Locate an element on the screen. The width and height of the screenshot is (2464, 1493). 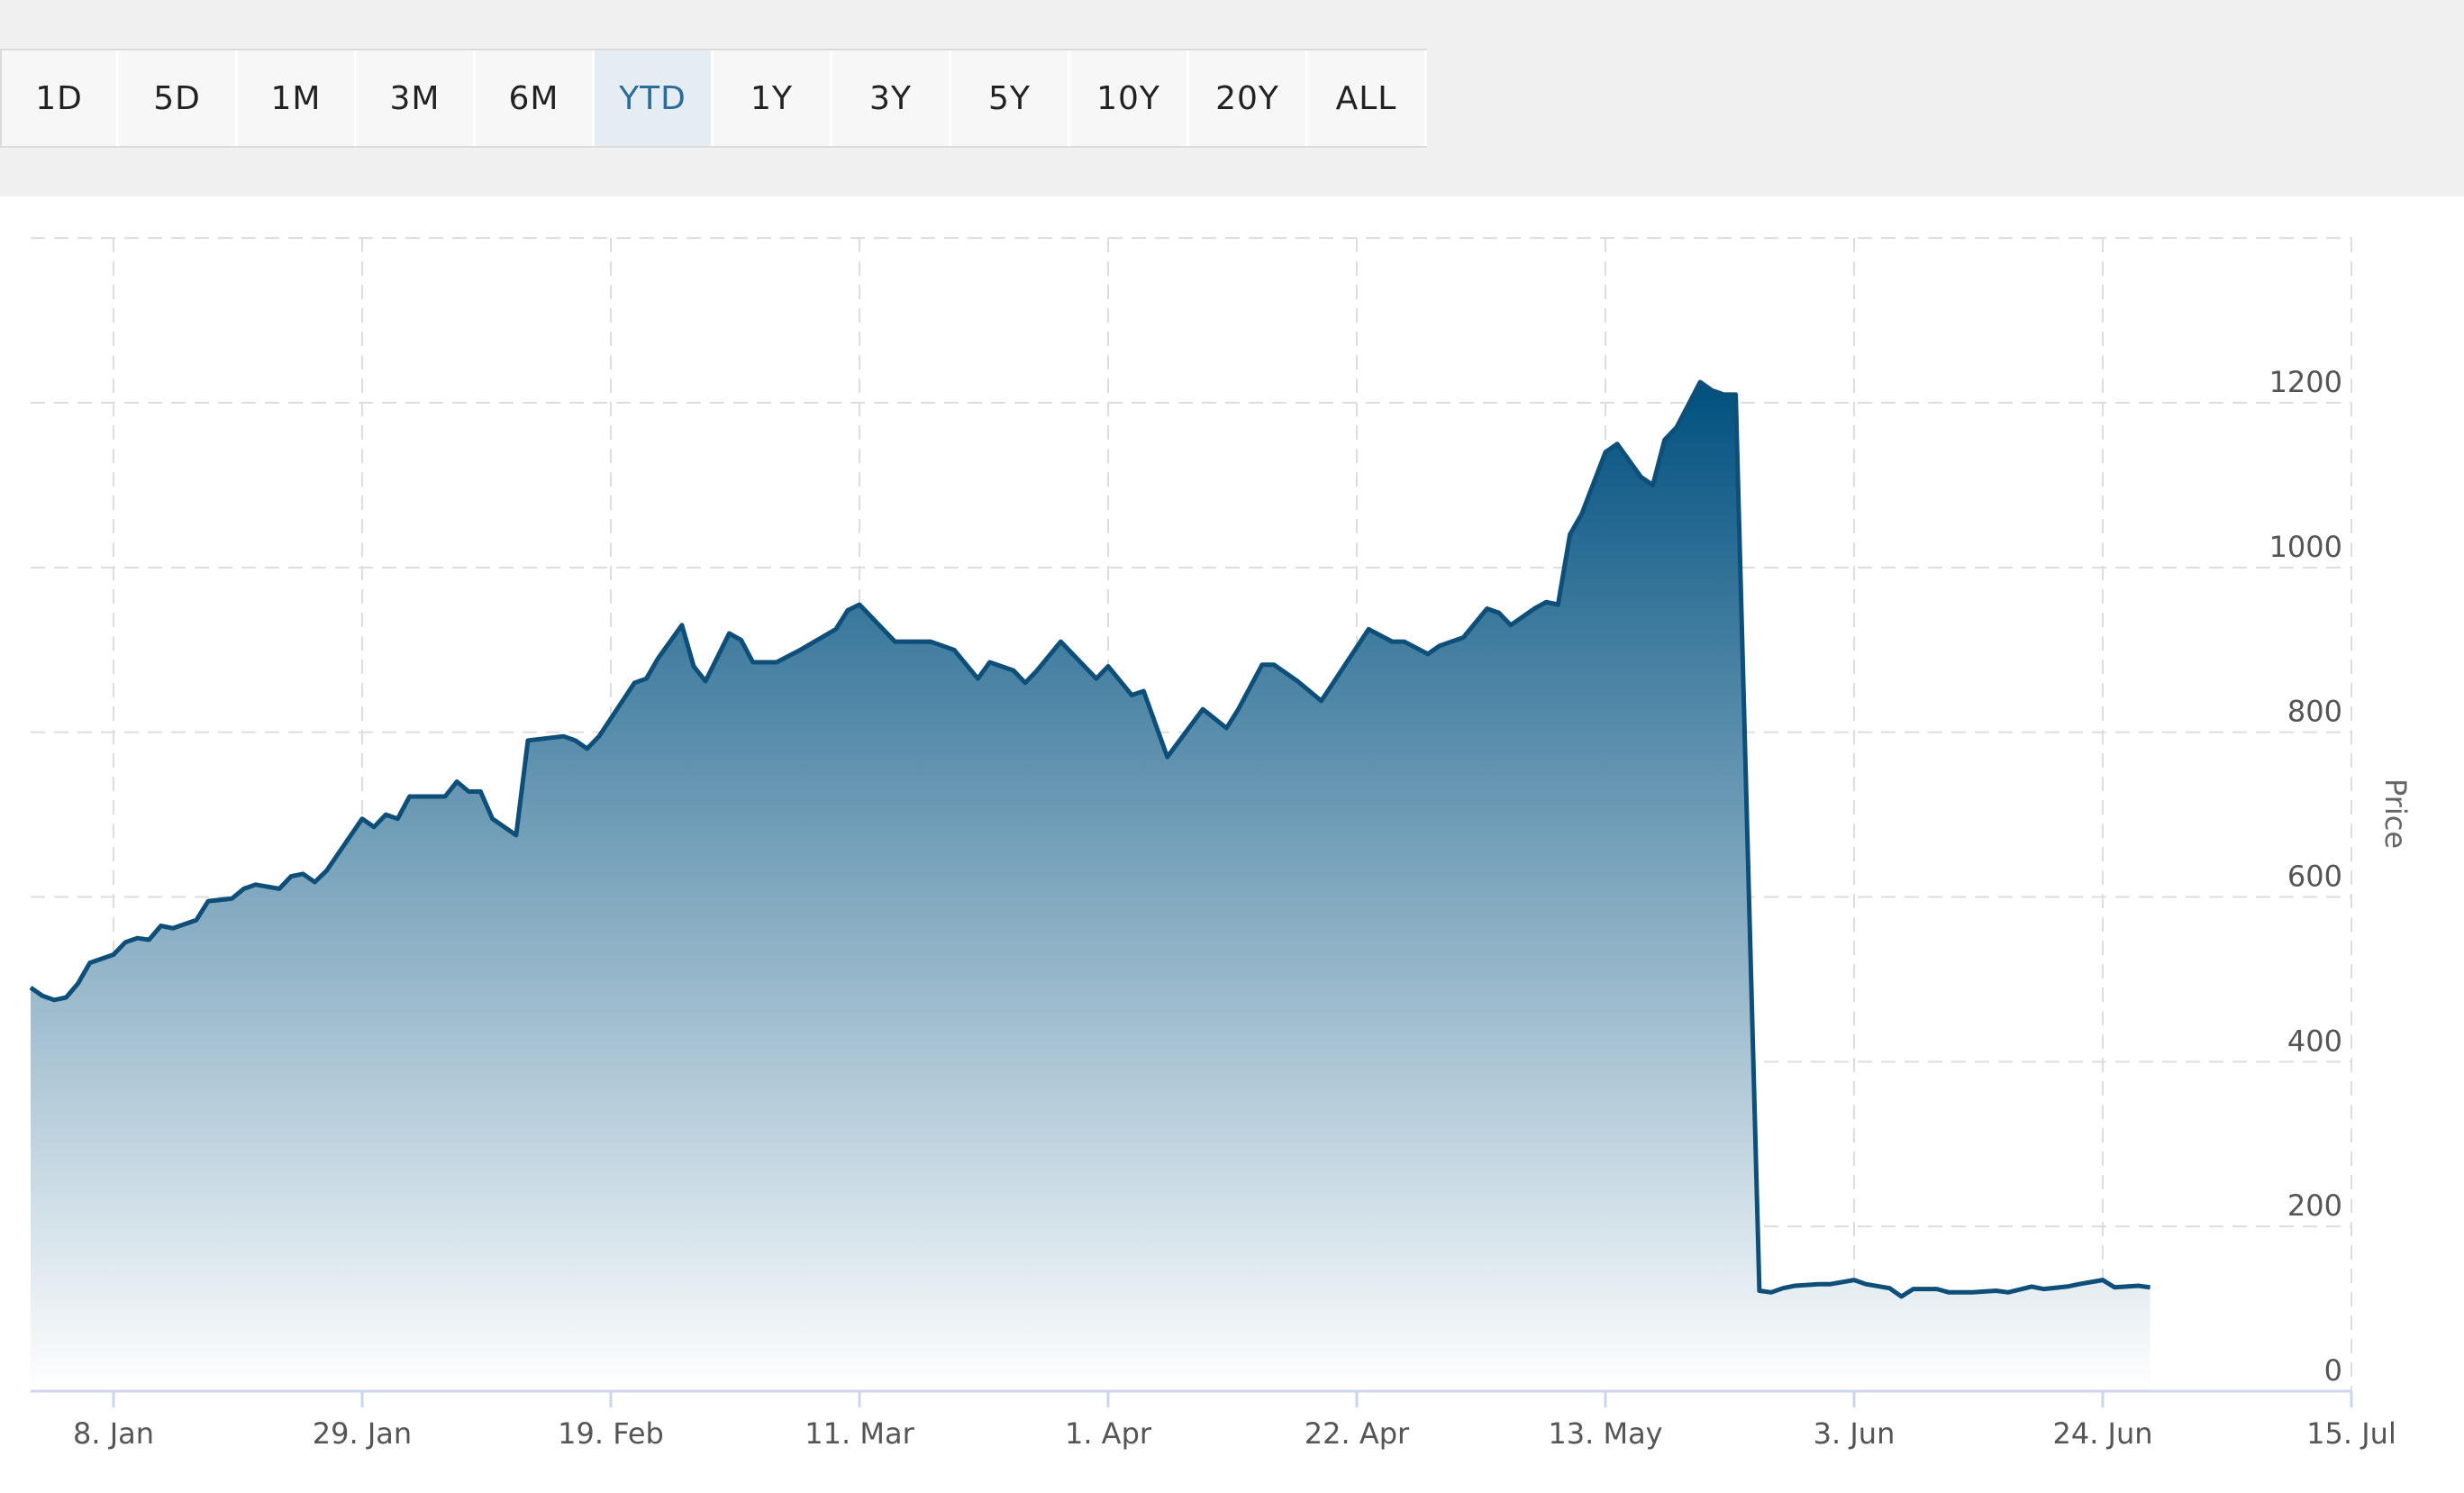
range-button-1d: 1D is located at coordinates (60, 98).